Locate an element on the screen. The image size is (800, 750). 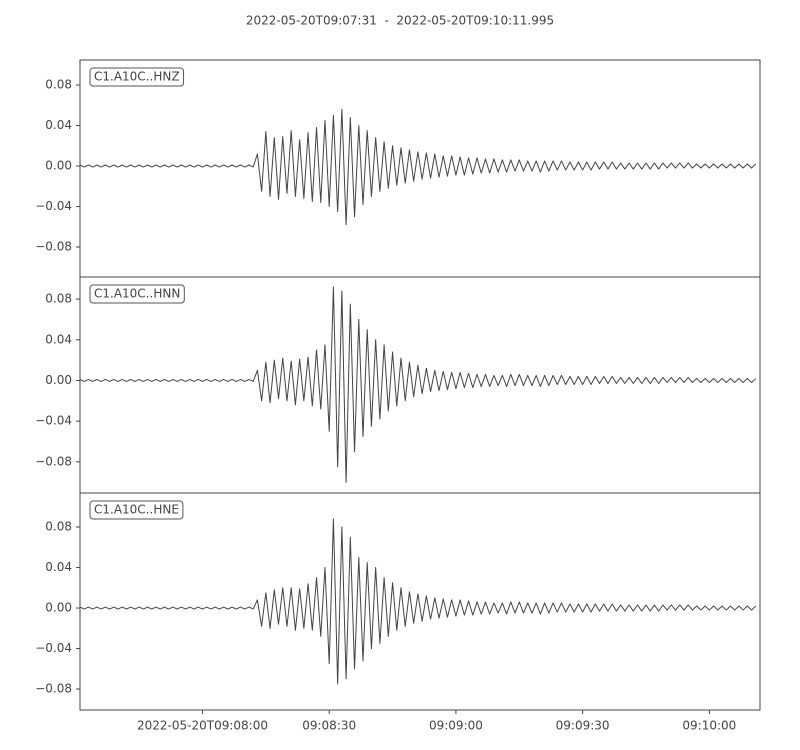
trace-label: C1.A10C..HNN is located at coordinates (137, 294).